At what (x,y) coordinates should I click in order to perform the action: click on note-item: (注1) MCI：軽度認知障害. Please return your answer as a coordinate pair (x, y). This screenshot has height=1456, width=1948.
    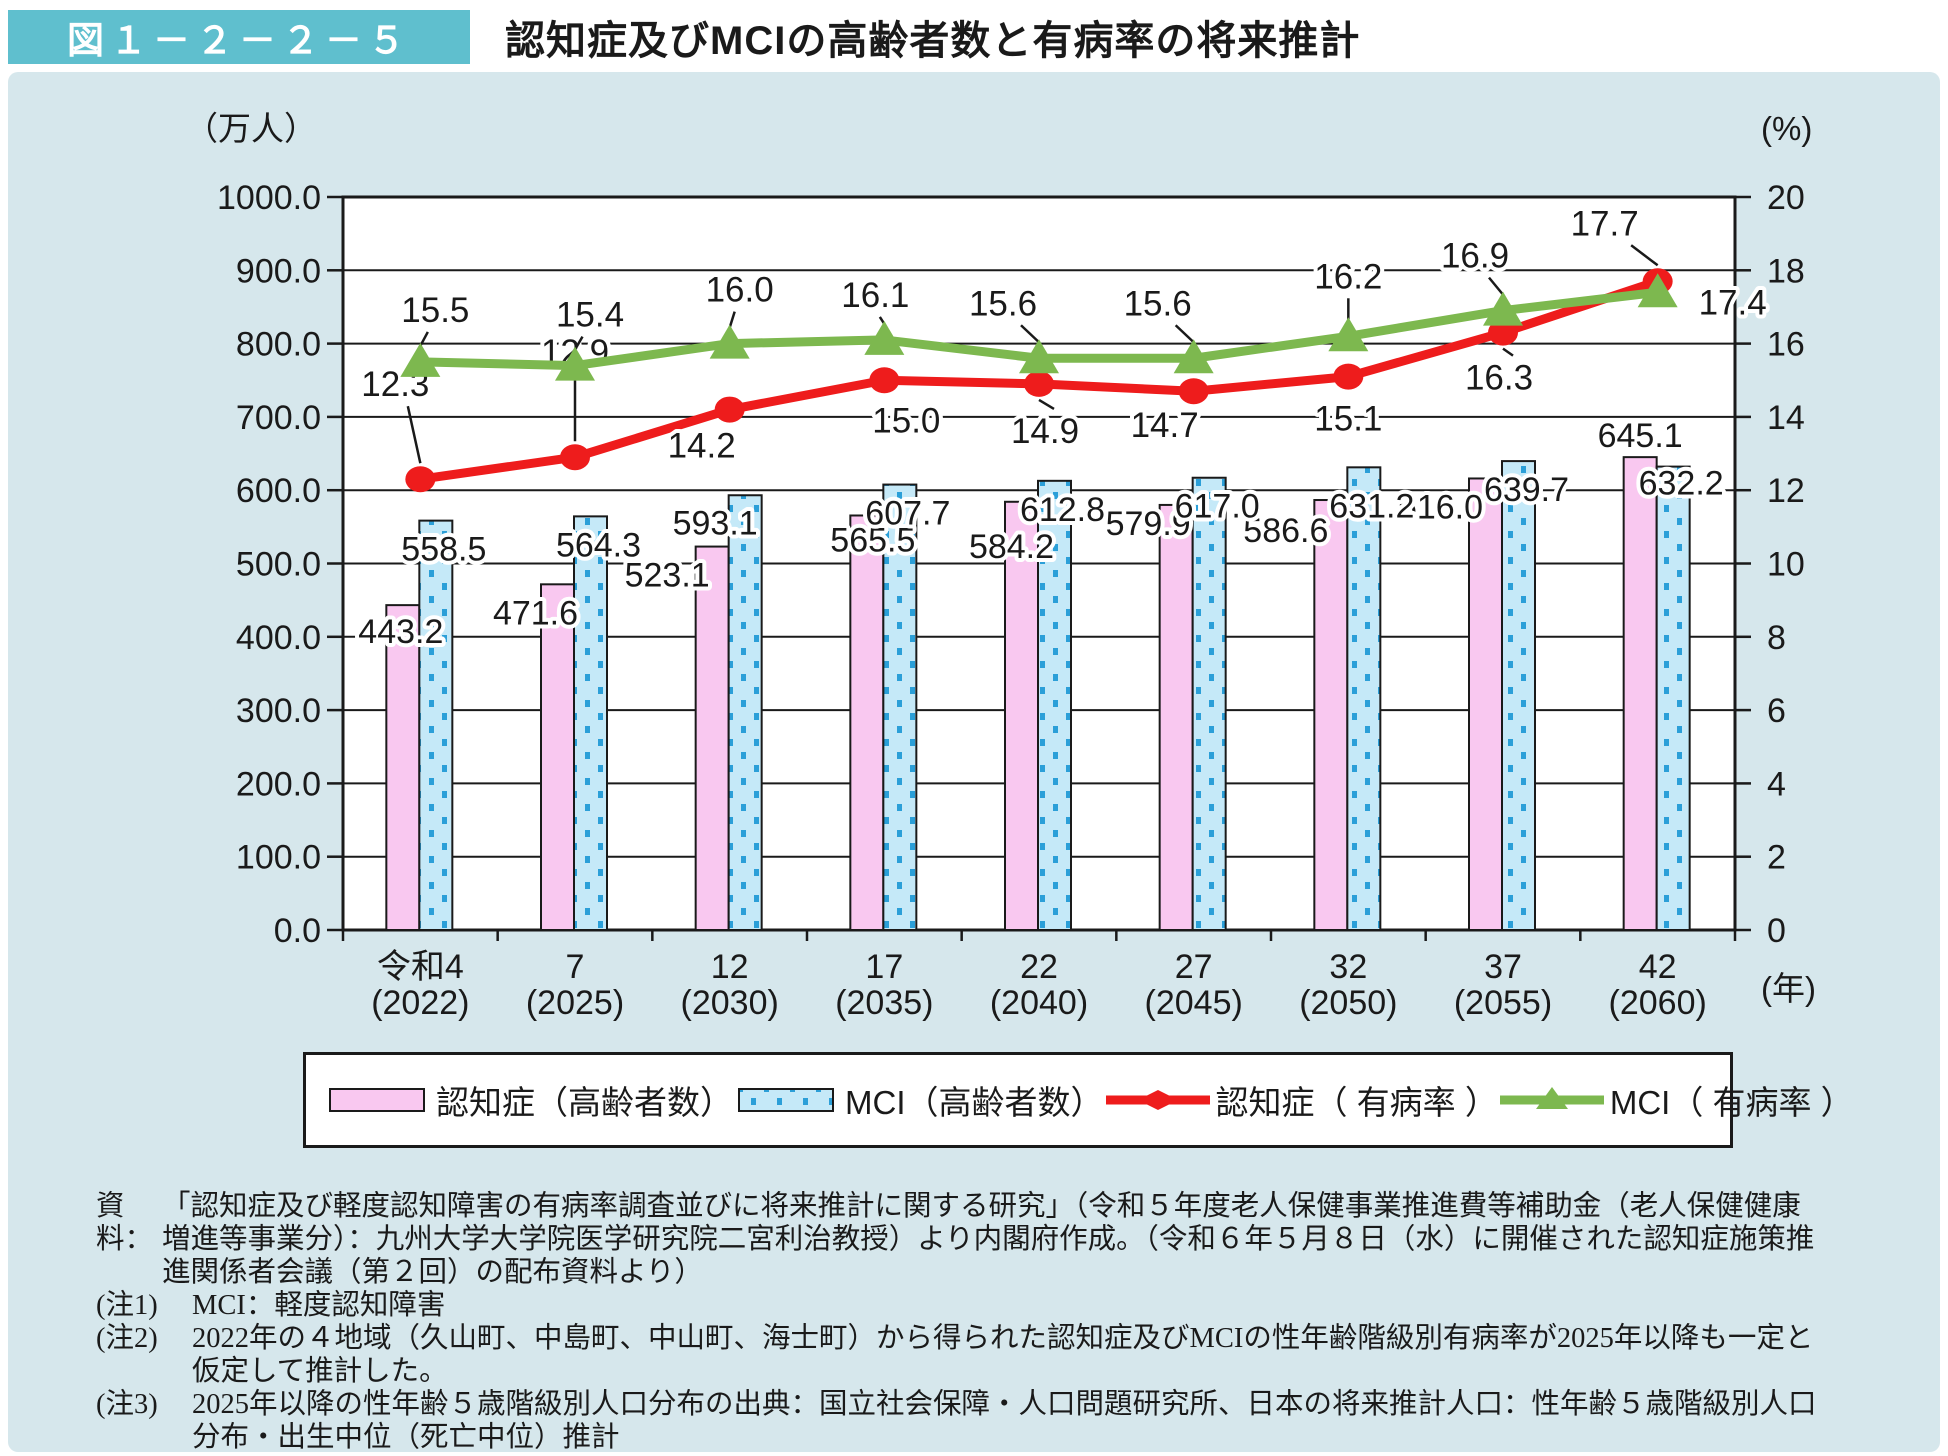
    Looking at the image, I should click on (961, 1305).